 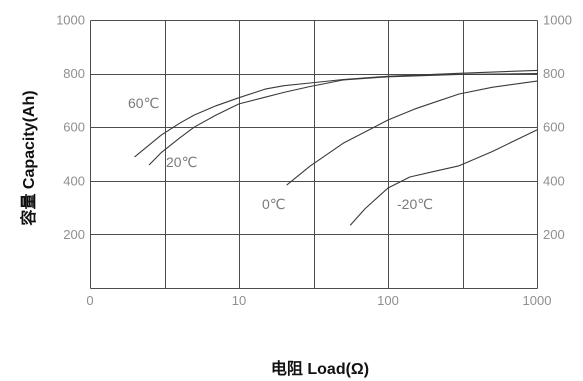 What do you see at coordinates (74, 180) in the screenshot?
I see `y-tick-label-left: 400` at bounding box center [74, 180].